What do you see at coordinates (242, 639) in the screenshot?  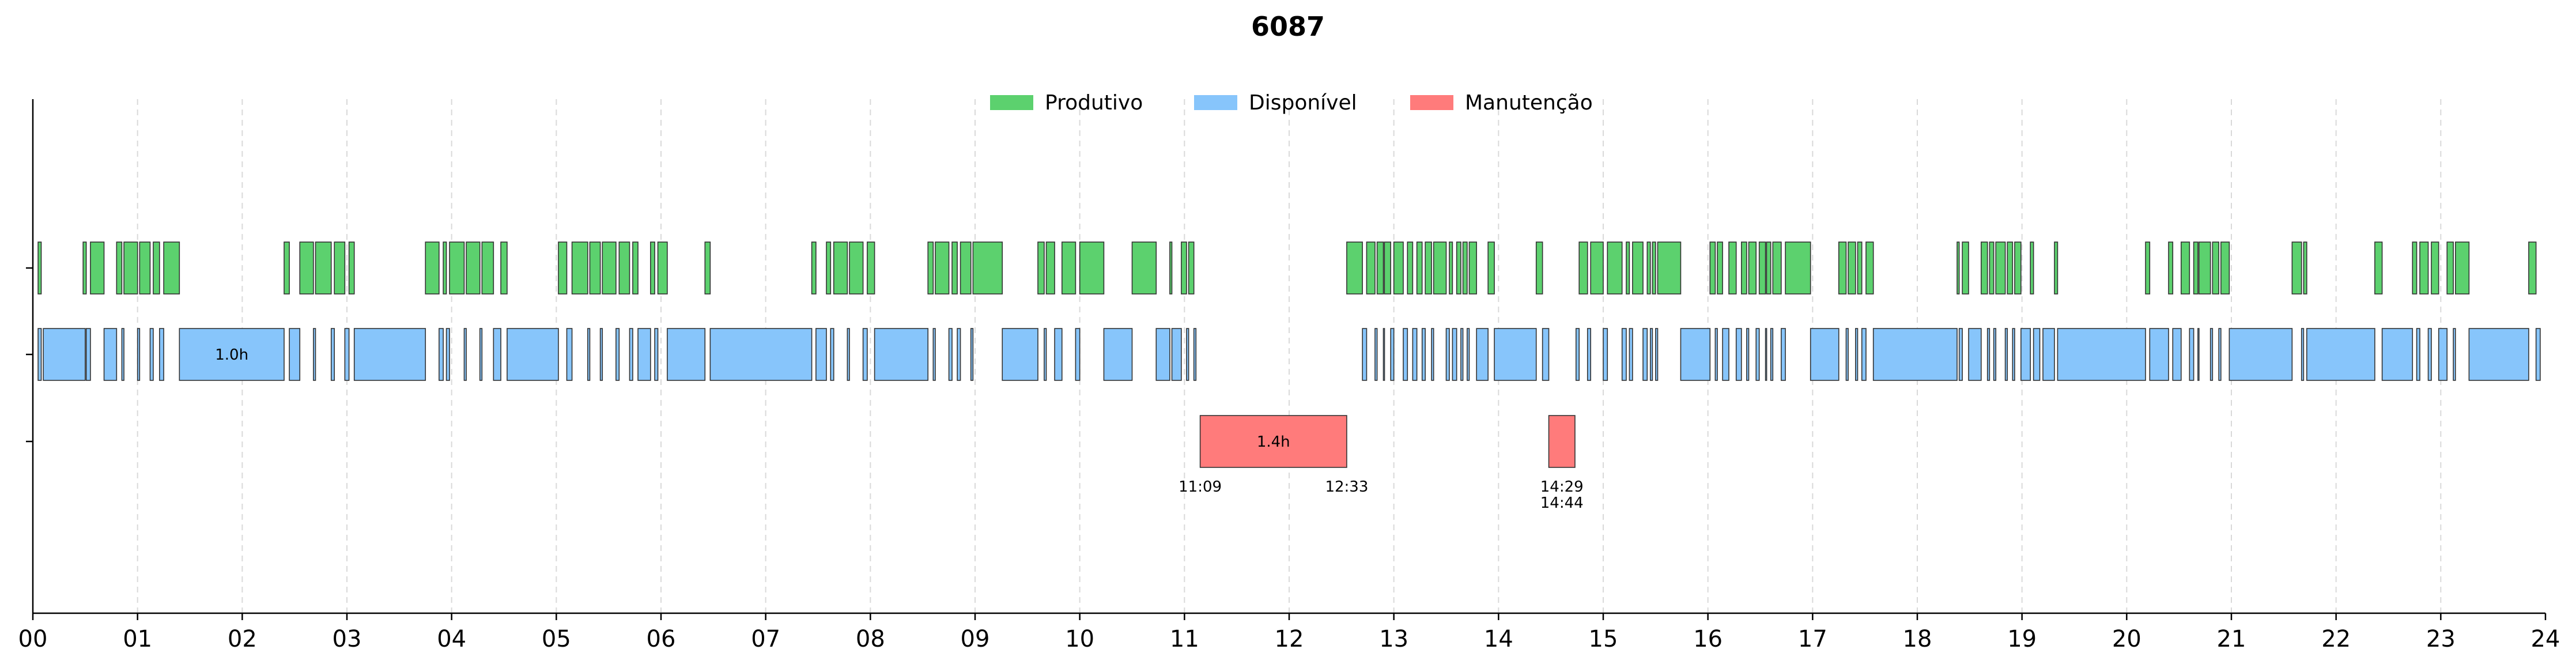 I see `x-tick-label: 02` at bounding box center [242, 639].